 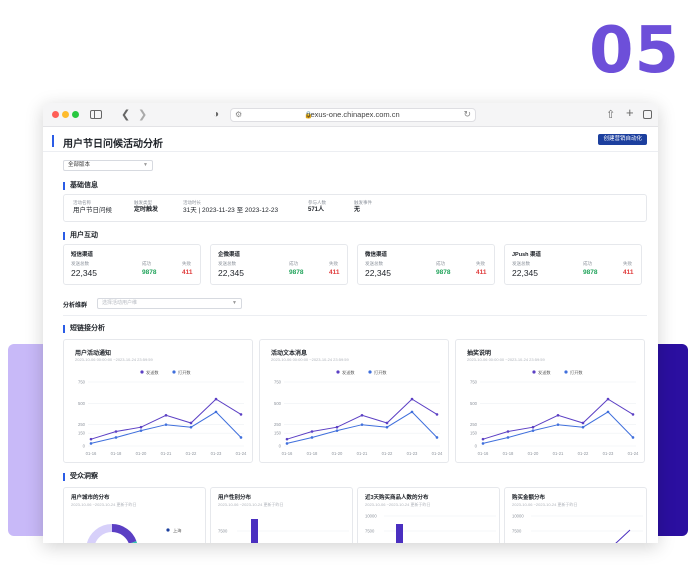 I want to click on audience-card-title: 购买金额分布, so click(x=529, y=498).